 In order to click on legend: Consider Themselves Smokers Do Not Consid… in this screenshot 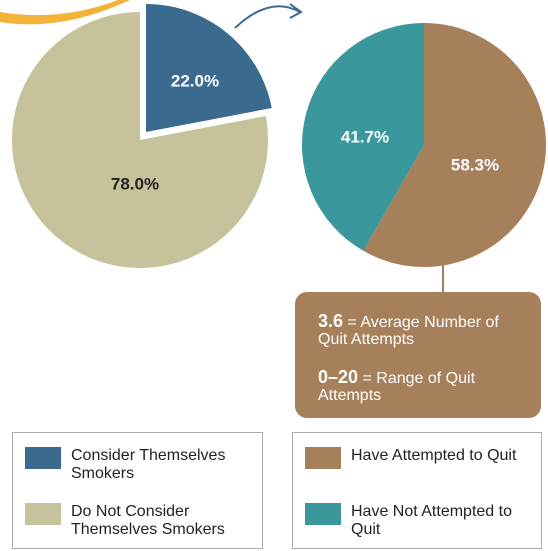, I will do `click(137, 490)`.